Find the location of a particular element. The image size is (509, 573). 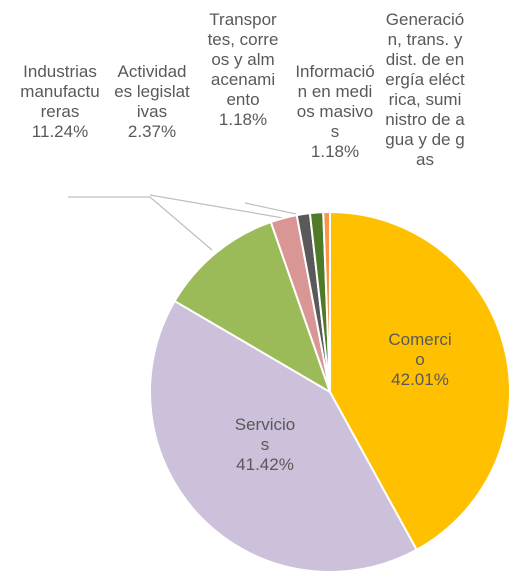

value-label: 42.01% is located at coordinates (420, 379).